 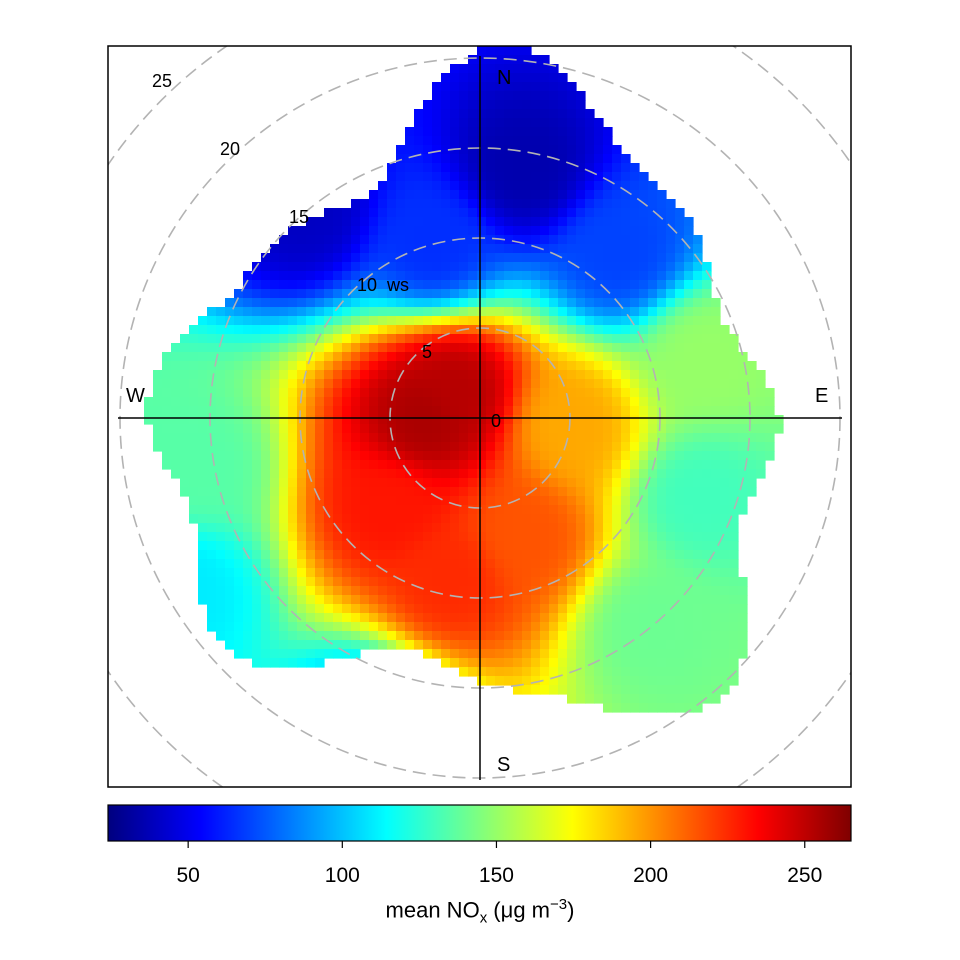 What do you see at coordinates (299, 217) in the screenshot?
I see `ws-ring-label-15: 15` at bounding box center [299, 217].